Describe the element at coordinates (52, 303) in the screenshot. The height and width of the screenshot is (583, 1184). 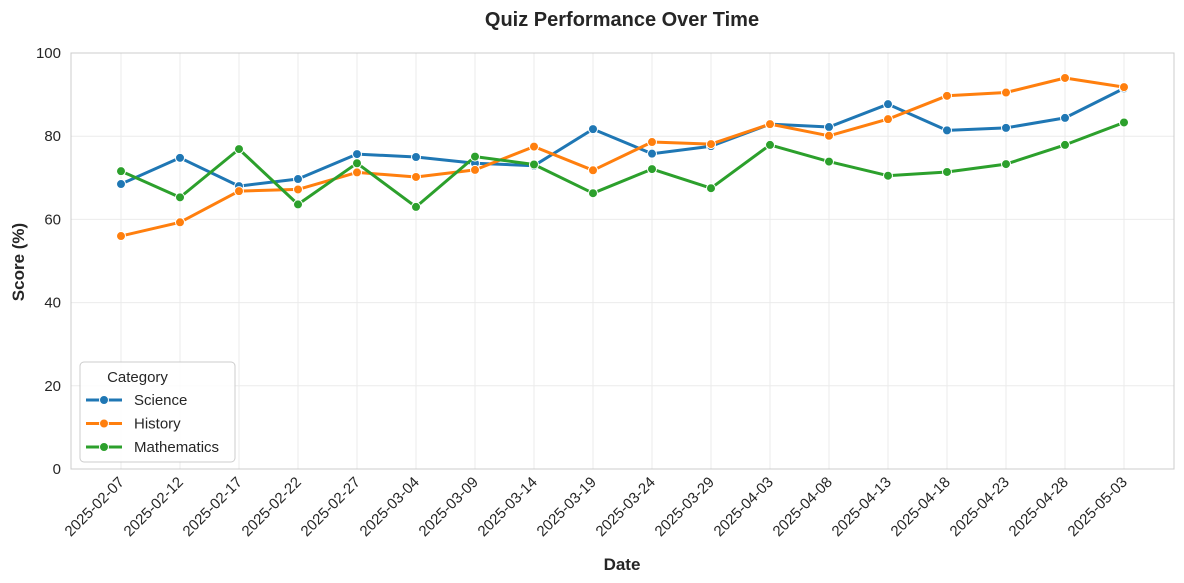
I see `y-tick-label: 40` at that location.